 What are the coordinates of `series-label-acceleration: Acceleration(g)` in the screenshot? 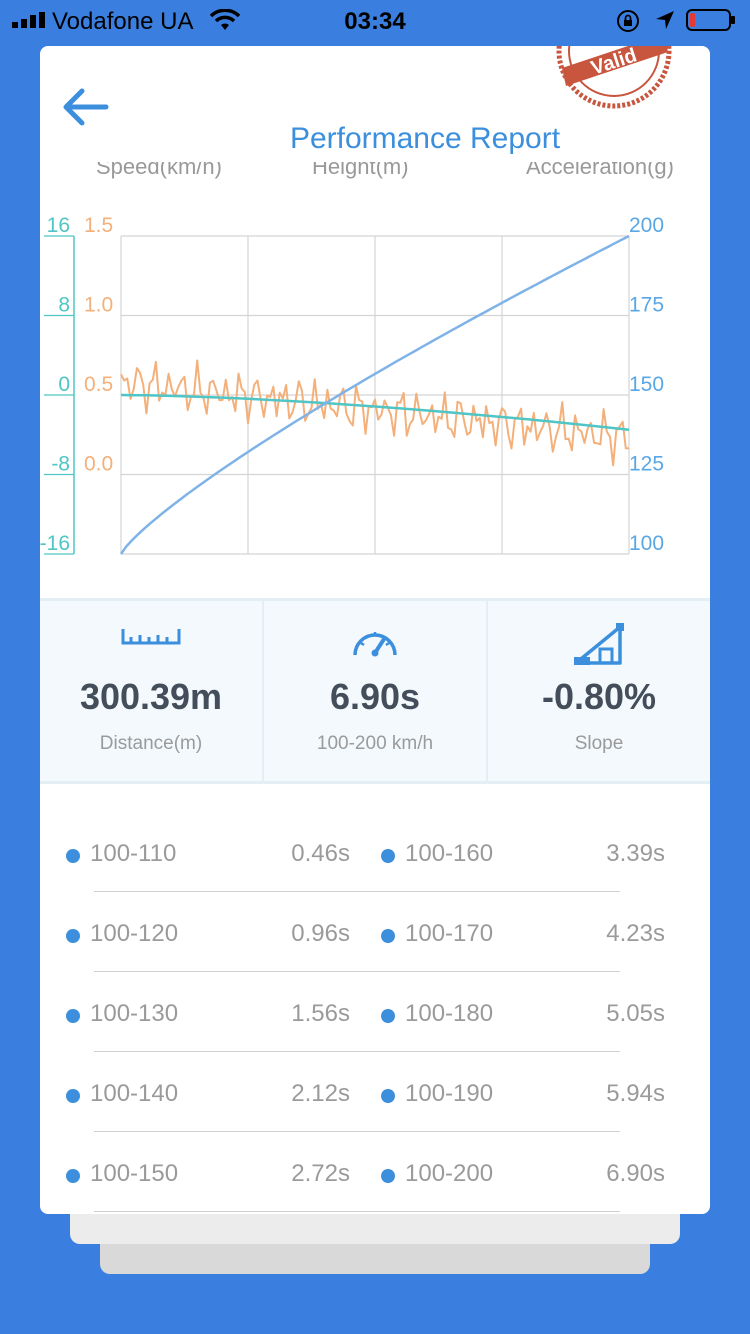 It's located at (600, 170).